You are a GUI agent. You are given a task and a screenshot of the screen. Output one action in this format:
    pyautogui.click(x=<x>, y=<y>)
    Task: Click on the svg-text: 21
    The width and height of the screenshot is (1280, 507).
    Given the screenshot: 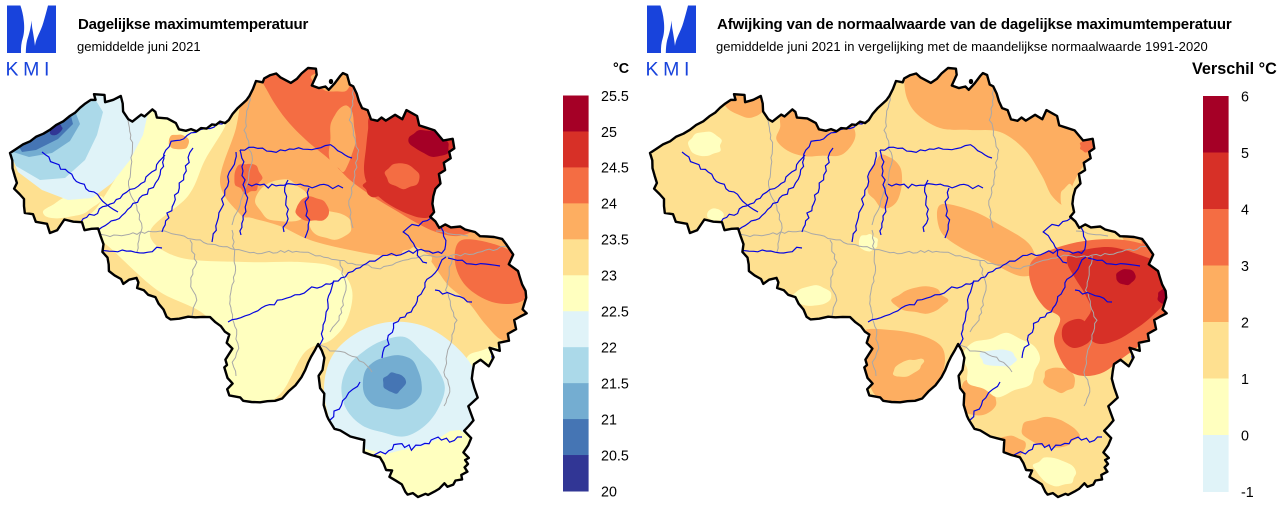 What is the action you would take?
    pyautogui.click(x=609, y=420)
    